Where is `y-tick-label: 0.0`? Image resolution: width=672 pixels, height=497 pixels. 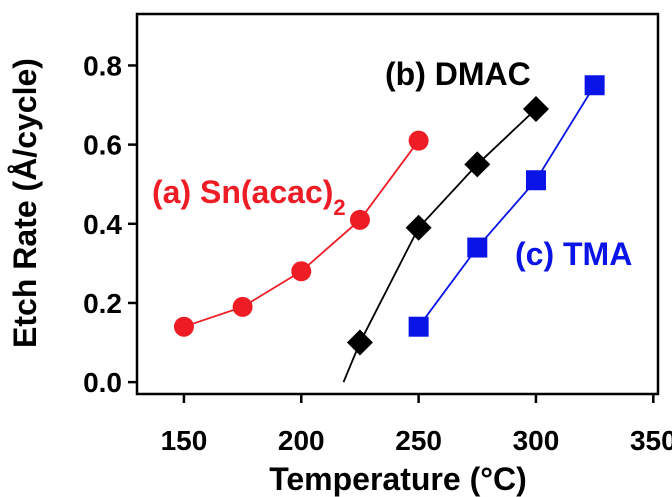
y-tick-label: 0.0 is located at coordinates (102, 382).